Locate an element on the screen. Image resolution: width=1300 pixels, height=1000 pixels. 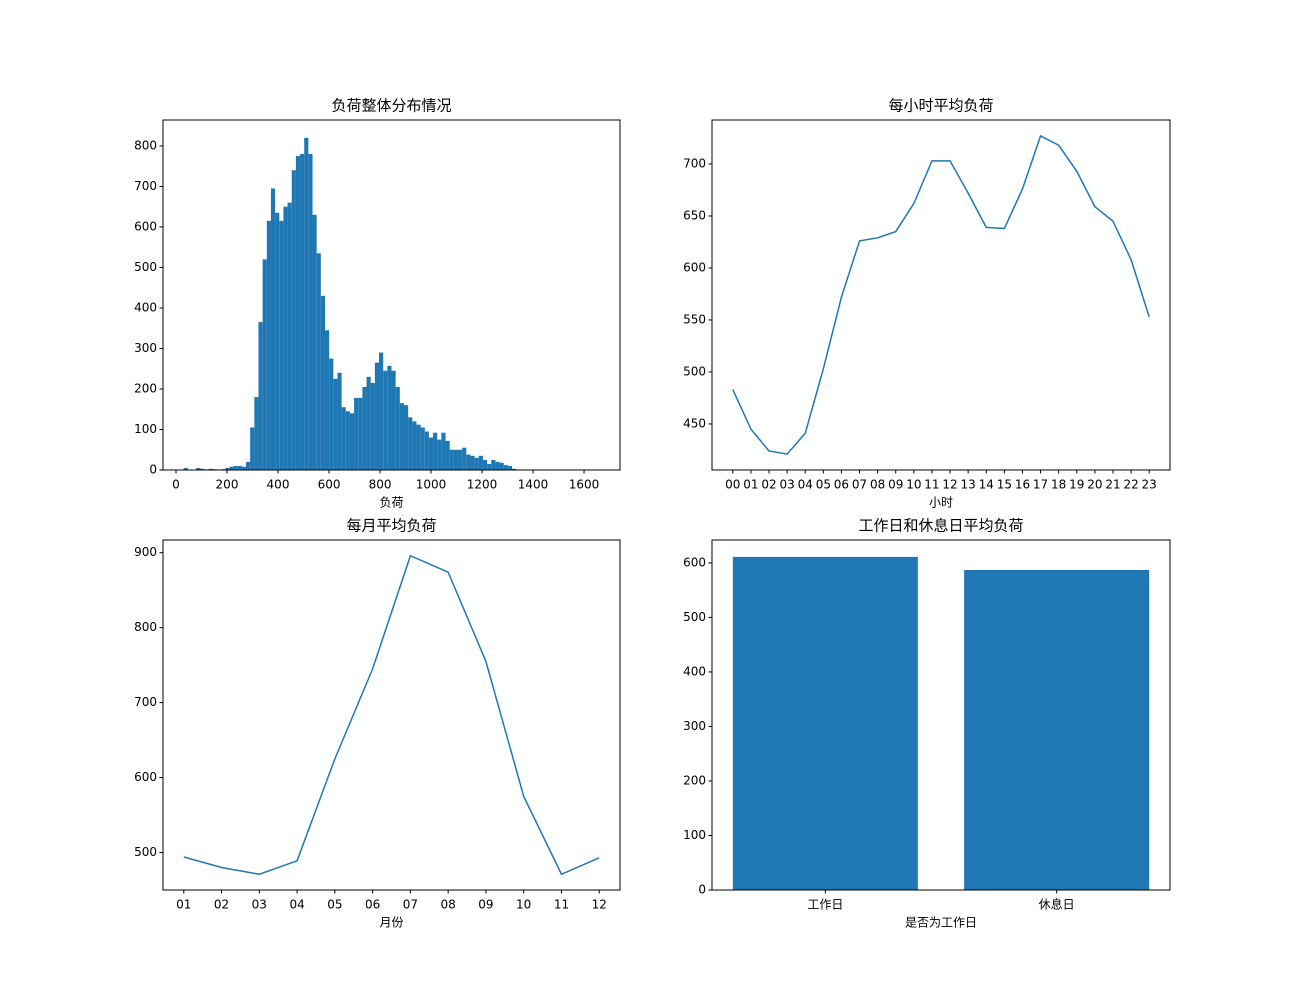
x-tick-label: 休息日 is located at coordinates (1057, 904).